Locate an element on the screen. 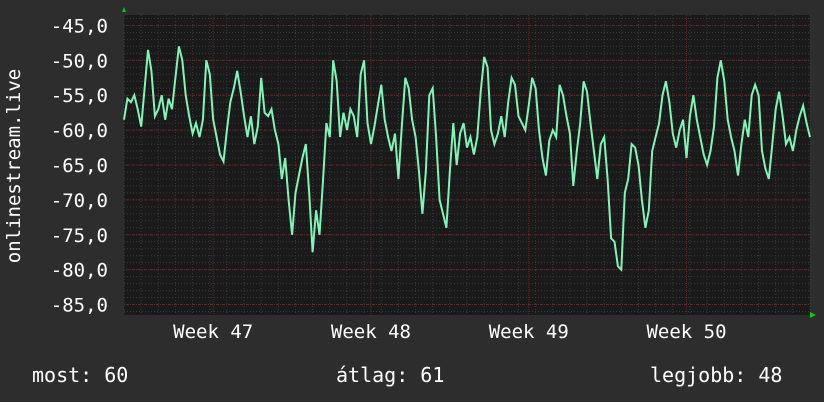 Image resolution: width=824 pixels, height=402 pixels. stat-average: átlag: 61 is located at coordinates (390, 375).